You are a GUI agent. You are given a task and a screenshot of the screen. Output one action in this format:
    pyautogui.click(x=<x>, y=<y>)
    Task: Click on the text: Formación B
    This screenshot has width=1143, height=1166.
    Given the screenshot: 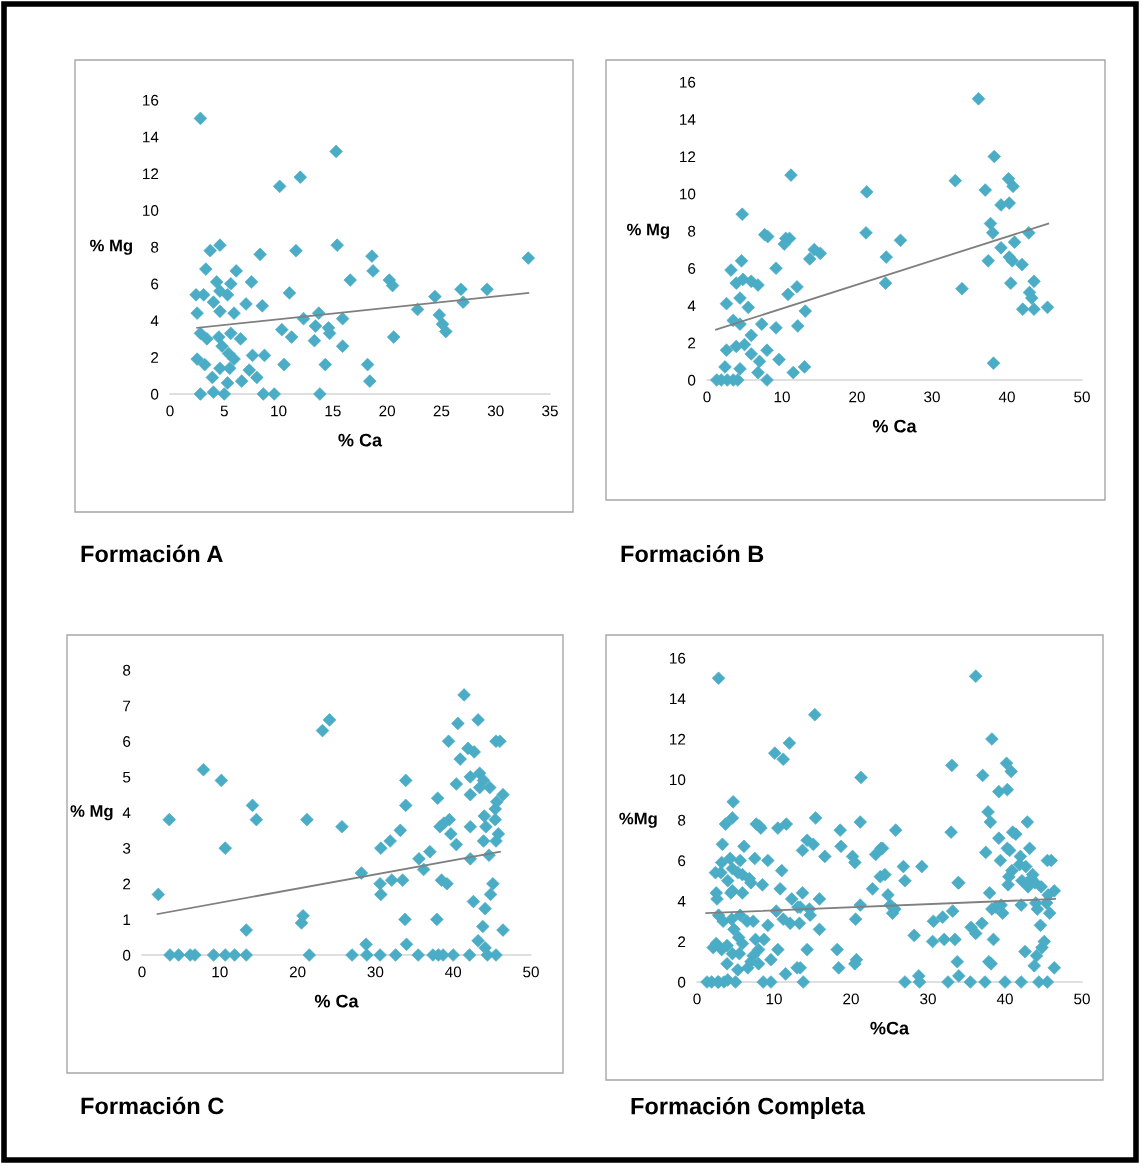 What is the action you would take?
    pyautogui.click(x=692, y=553)
    